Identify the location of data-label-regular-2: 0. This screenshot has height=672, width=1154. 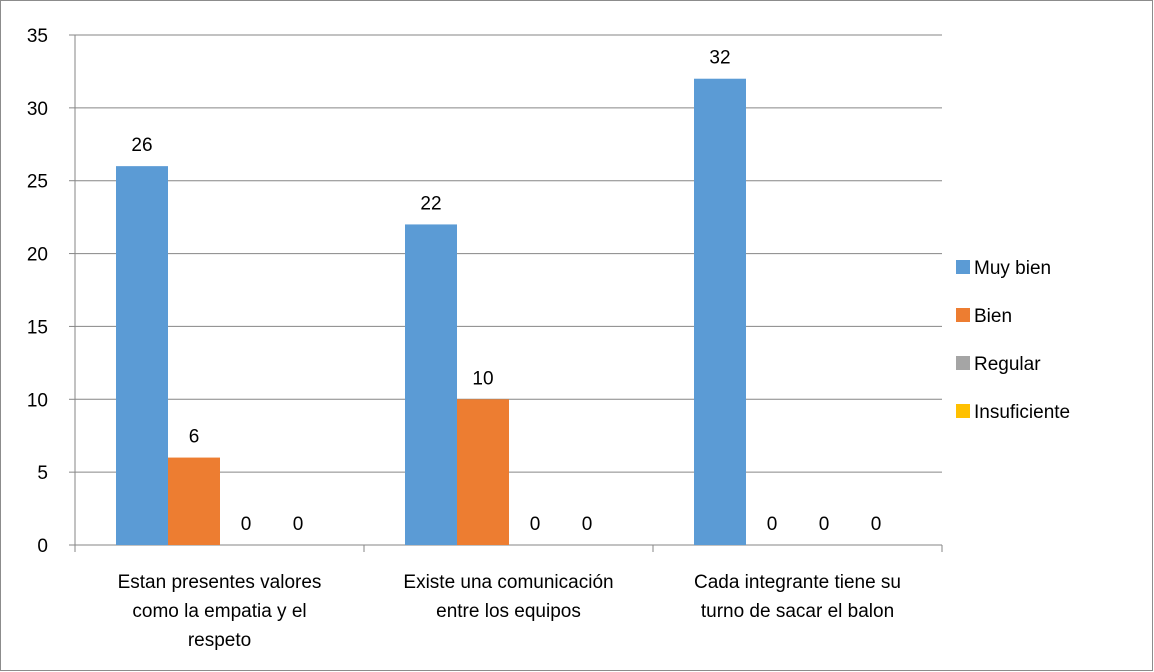
(824, 524).